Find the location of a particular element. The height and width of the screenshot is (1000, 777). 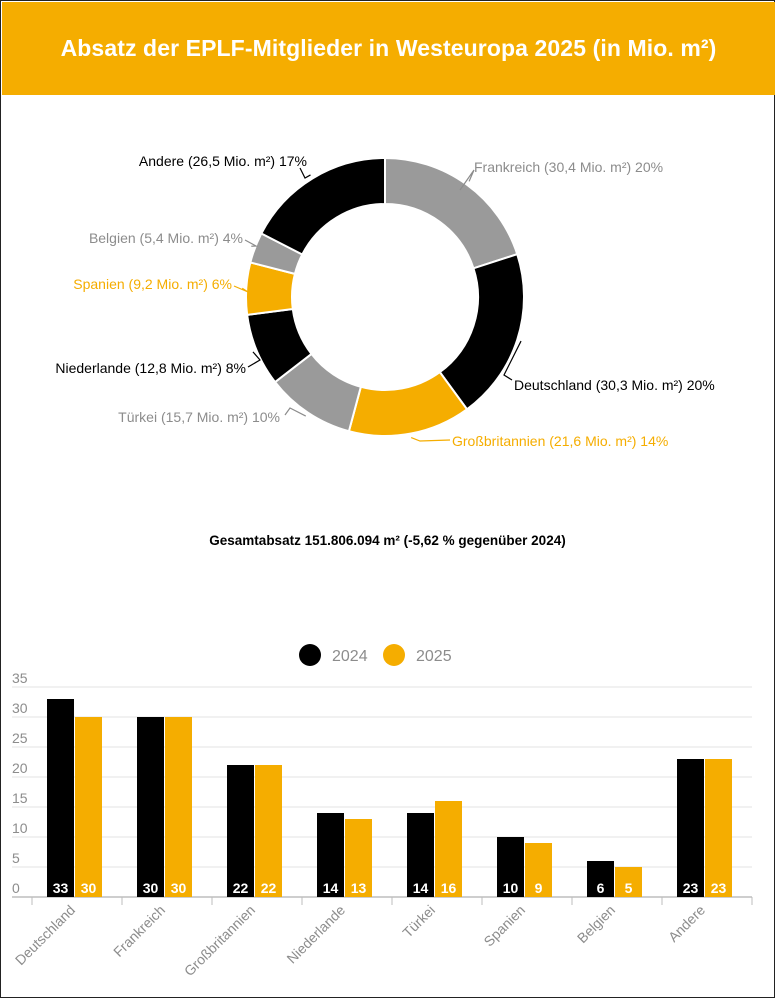

donut-label-spanien: Spanien (9,2 Mio. m²) 6% is located at coordinates (152, 284).